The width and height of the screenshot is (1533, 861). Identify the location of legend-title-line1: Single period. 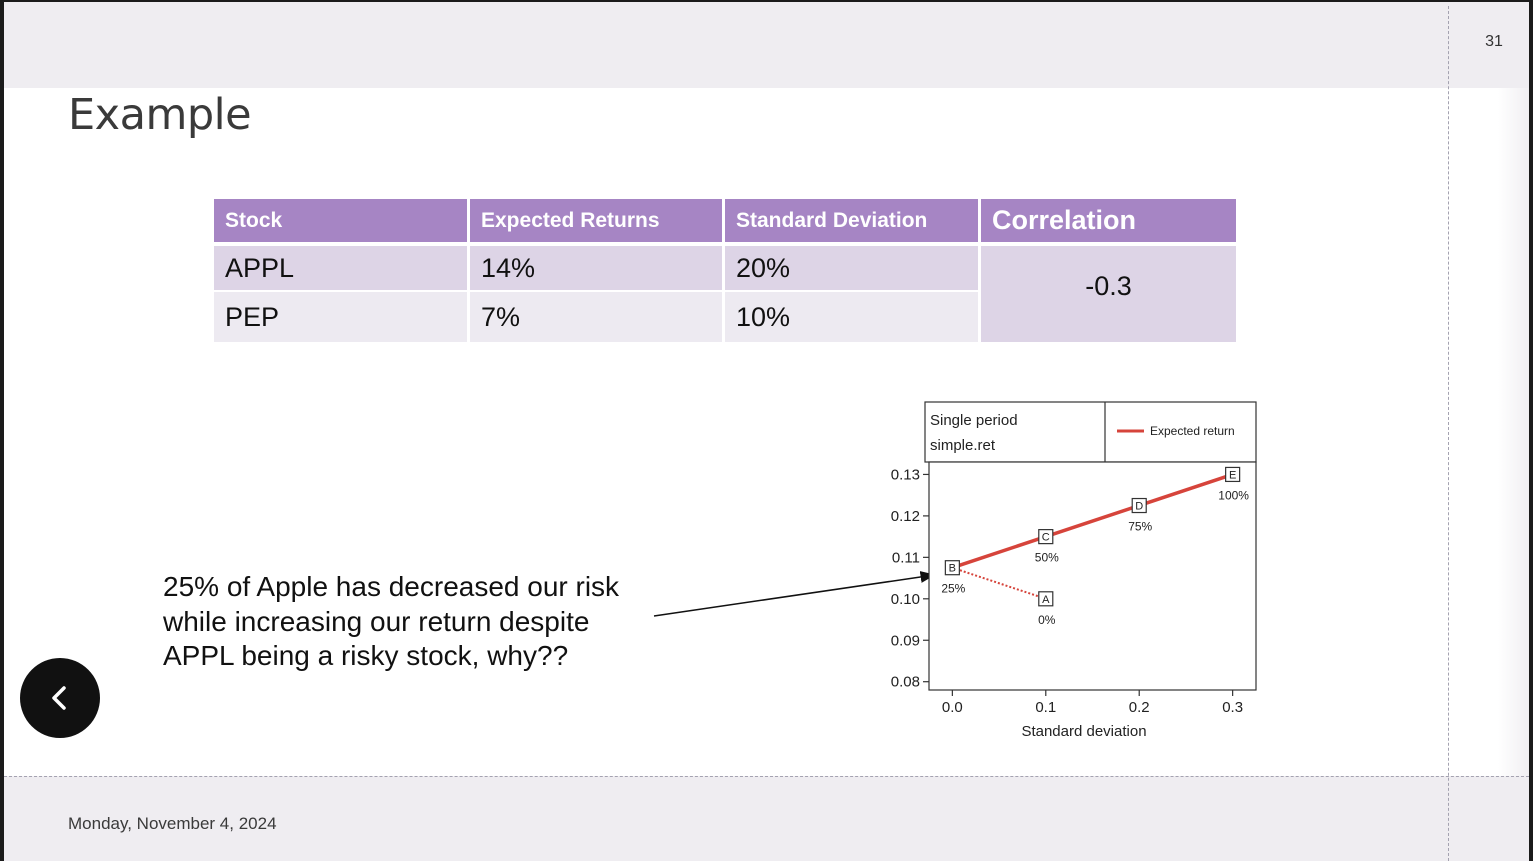
(974, 420).